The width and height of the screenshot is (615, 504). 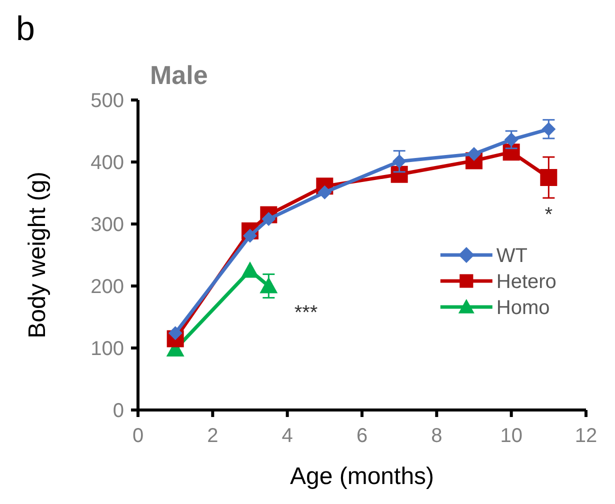 I want to click on y-tick-label: 200, so click(x=107, y=287).